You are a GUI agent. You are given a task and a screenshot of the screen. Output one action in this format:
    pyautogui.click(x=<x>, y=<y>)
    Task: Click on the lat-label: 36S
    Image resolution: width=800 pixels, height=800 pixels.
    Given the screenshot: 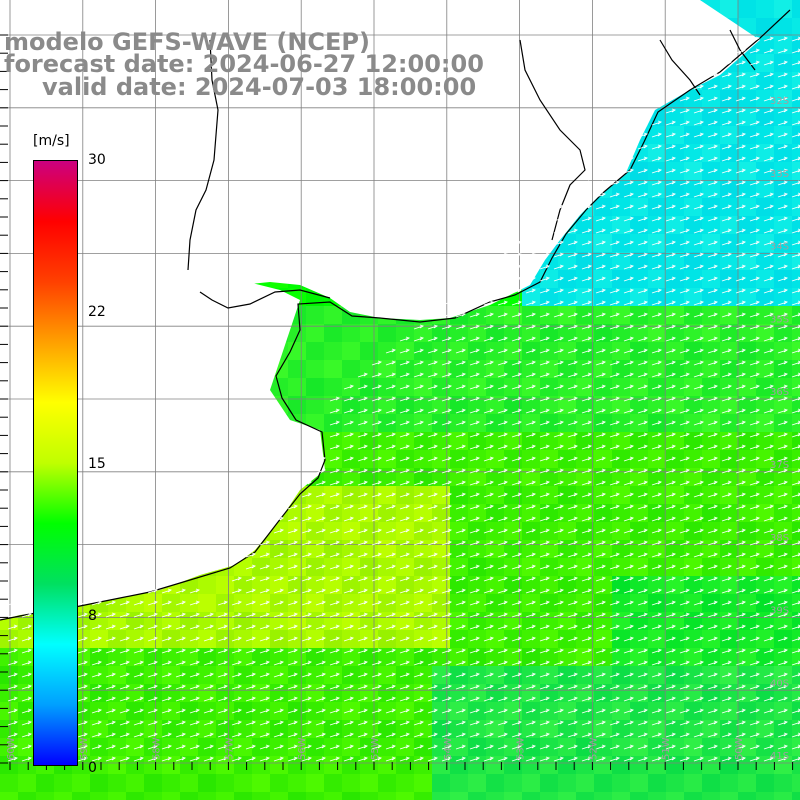 What is the action you would take?
    pyautogui.click(x=779, y=392)
    